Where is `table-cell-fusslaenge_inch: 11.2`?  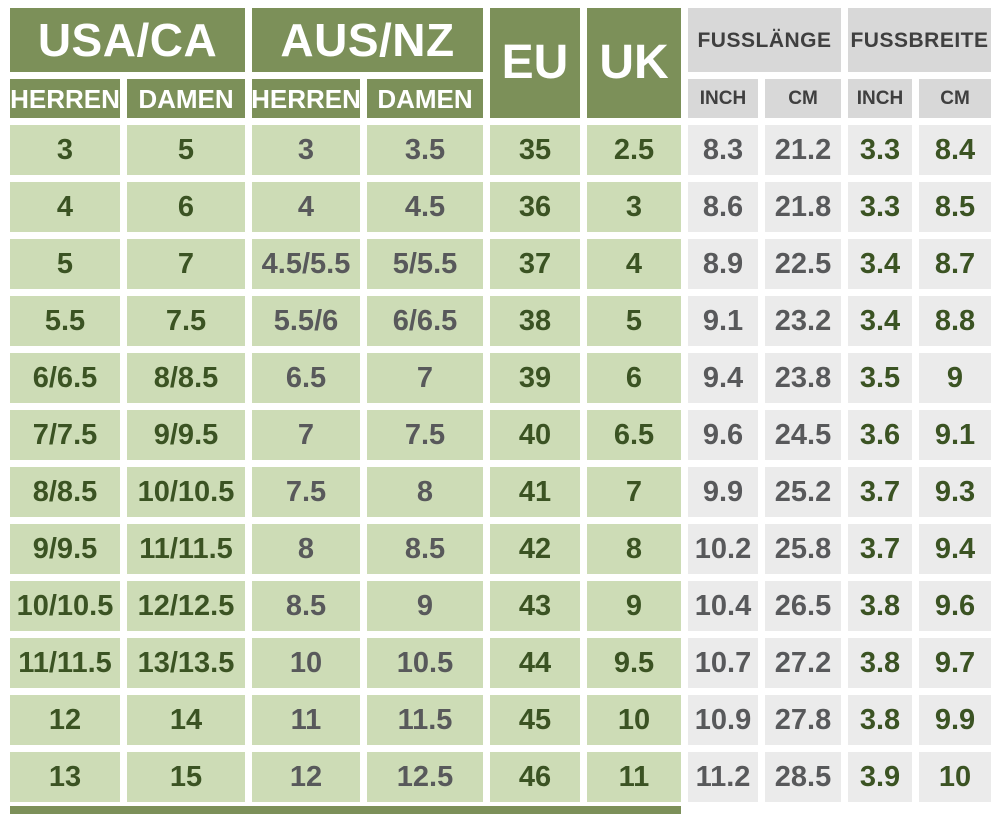
table-cell-fusslaenge_inch: 11.2 is located at coordinates (723, 777).